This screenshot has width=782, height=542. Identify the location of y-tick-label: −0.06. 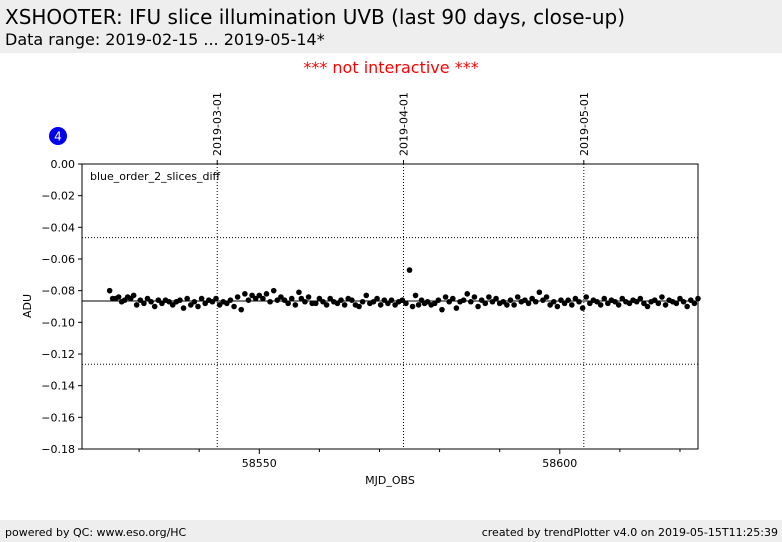
(58, 259).